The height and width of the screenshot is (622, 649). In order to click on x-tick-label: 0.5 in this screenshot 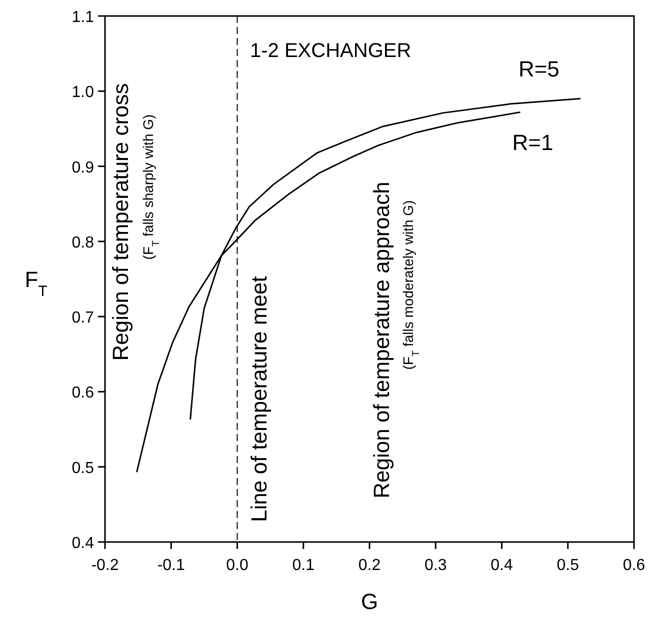, I will do `click(568, 565)`.